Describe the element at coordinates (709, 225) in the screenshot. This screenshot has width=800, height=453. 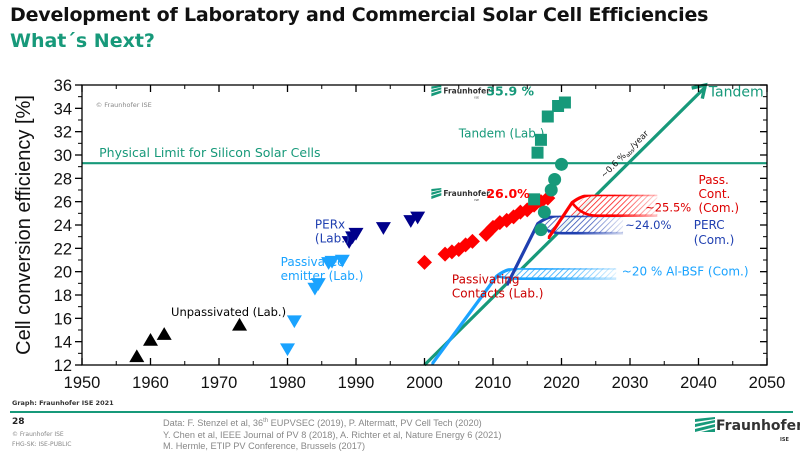
I see `perc-com-label: PERC` at that location.